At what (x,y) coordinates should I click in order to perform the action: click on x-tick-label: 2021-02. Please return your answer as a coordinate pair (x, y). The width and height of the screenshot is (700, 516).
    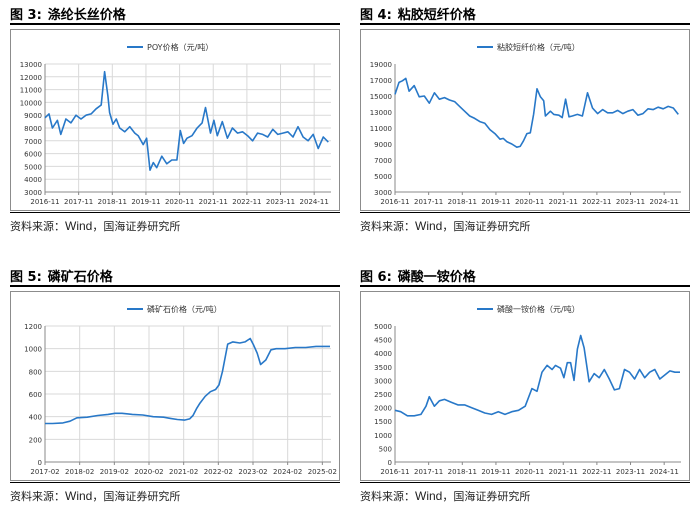
    Looking at the image, I should click on (183, 472).